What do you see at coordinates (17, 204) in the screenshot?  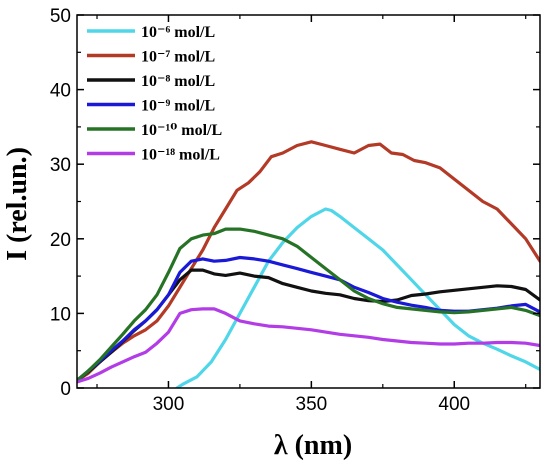 I see `y-axis-title: I (rel.un.)` at bounding box center [17, 204].